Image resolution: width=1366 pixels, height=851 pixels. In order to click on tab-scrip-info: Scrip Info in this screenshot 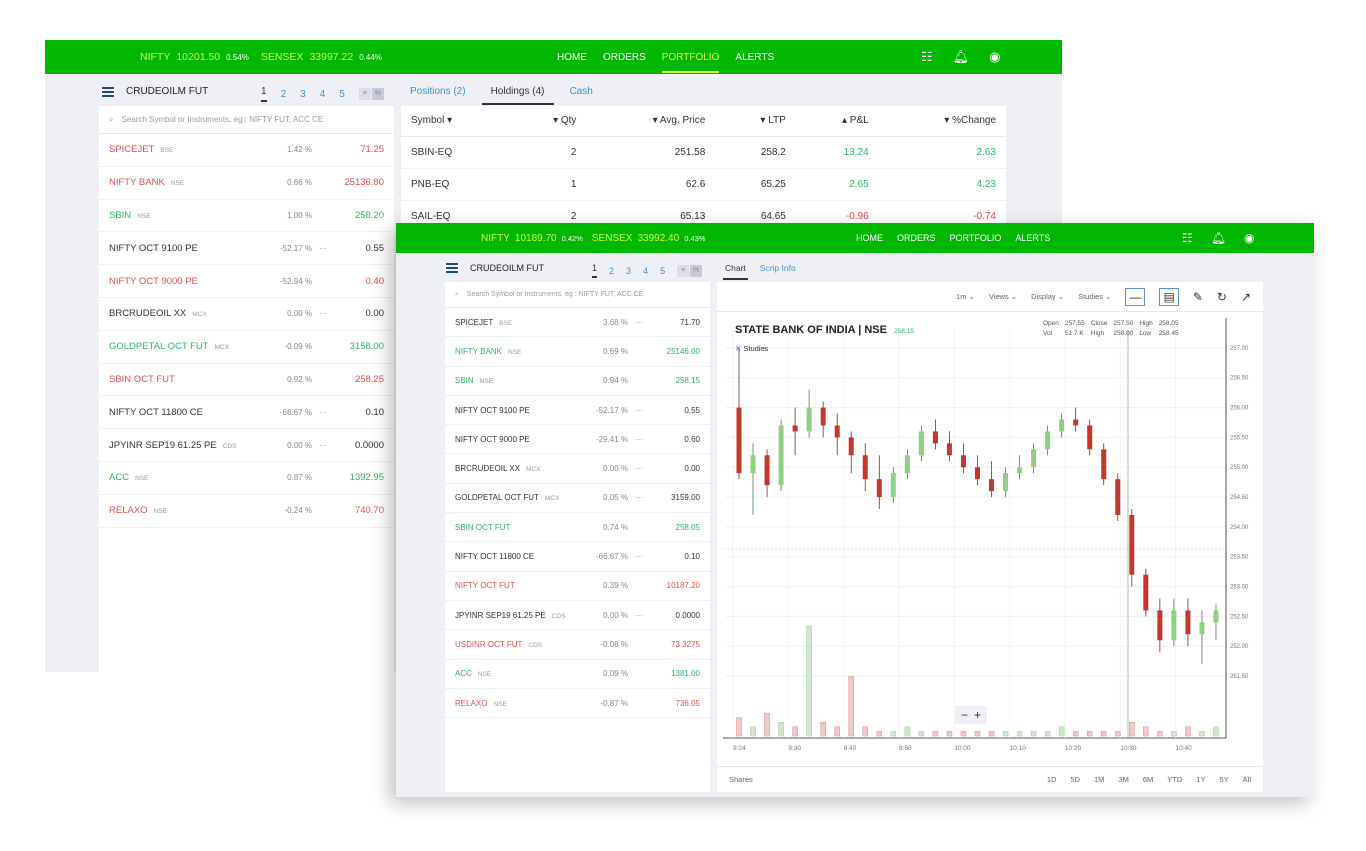, I will do `click(777, 268)`.